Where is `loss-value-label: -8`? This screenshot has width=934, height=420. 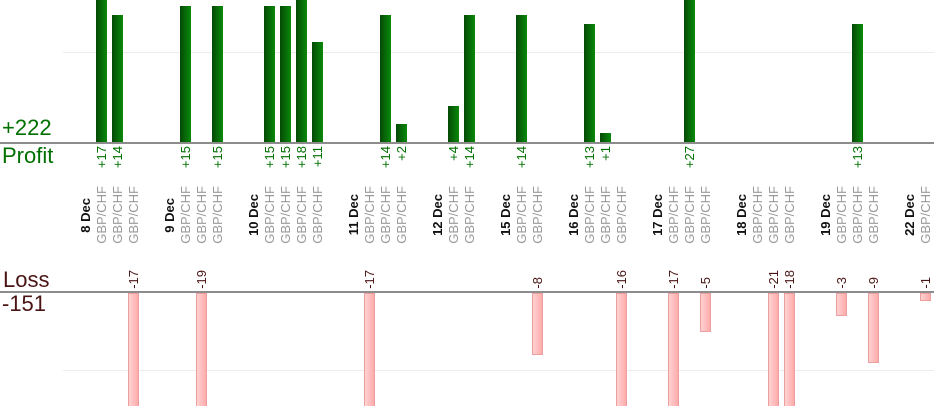 loss-value-label: -8 is located at coordinates (537, 283).